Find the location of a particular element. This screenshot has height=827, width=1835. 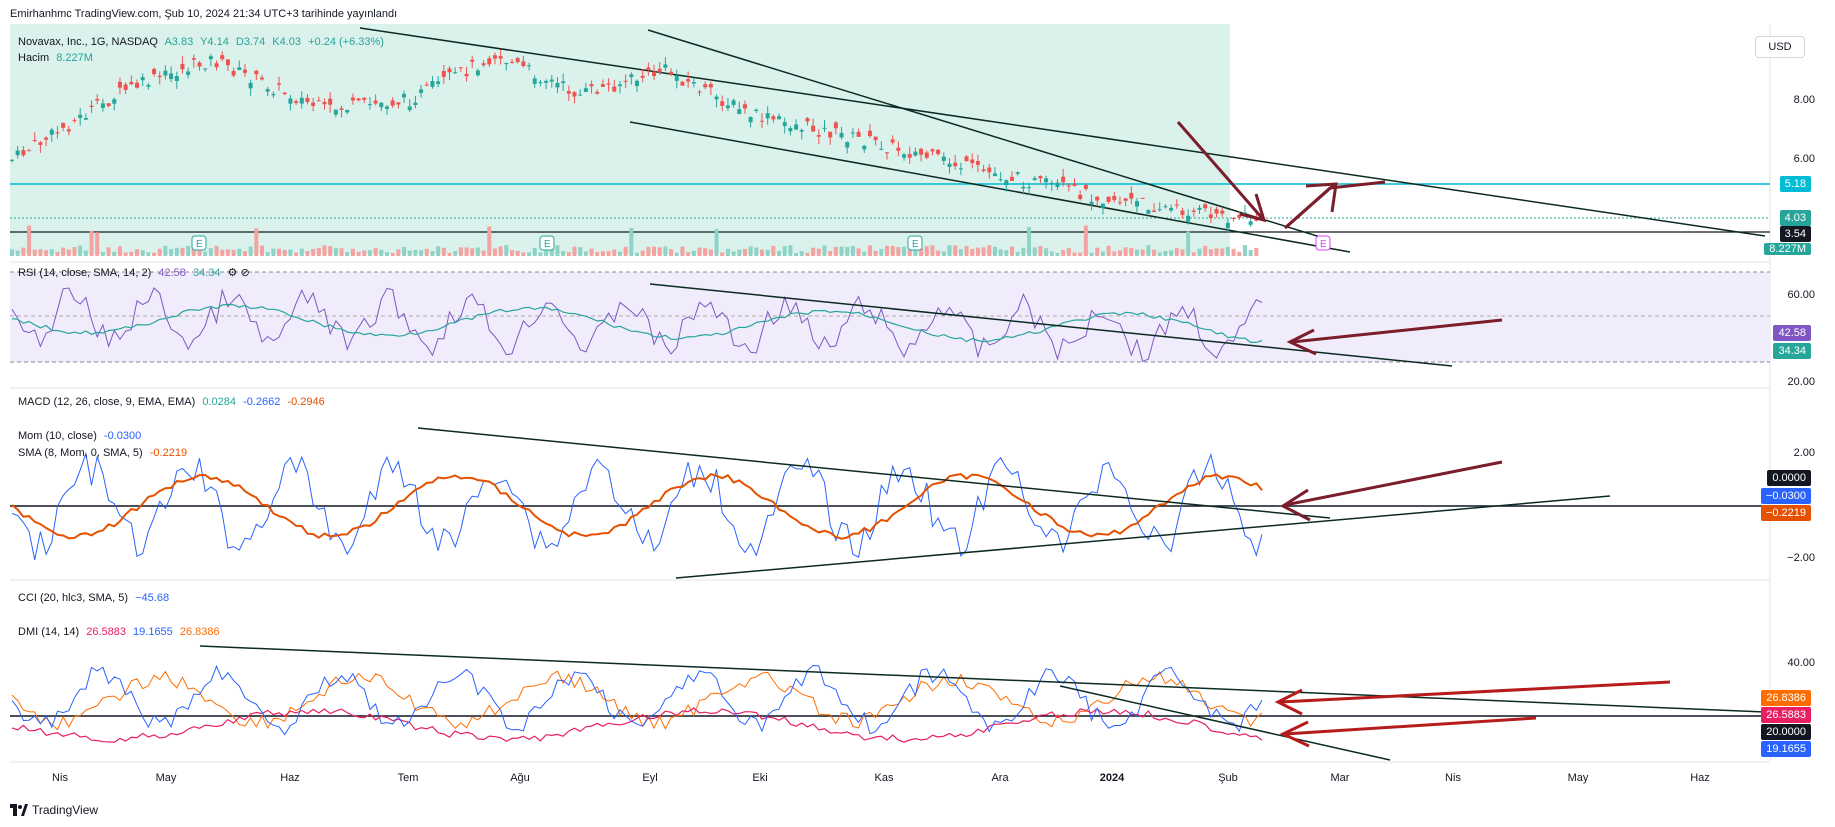

rsi-tag: 42.58 is located at coordinates (1792, 333).